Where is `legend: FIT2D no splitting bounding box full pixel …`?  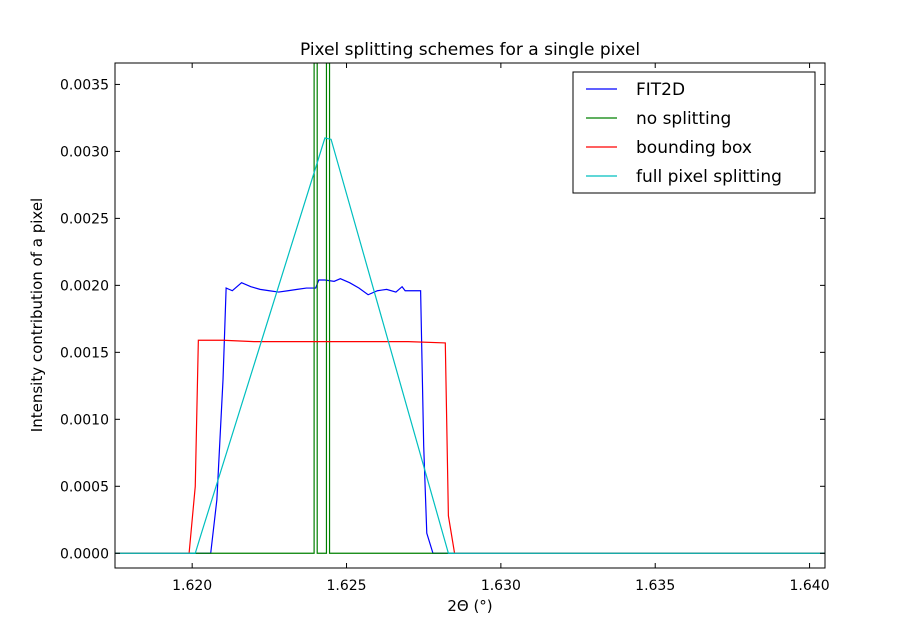 legend: FIT2D no splitting bounding box full pixel … is located at coordinates (694, 132).